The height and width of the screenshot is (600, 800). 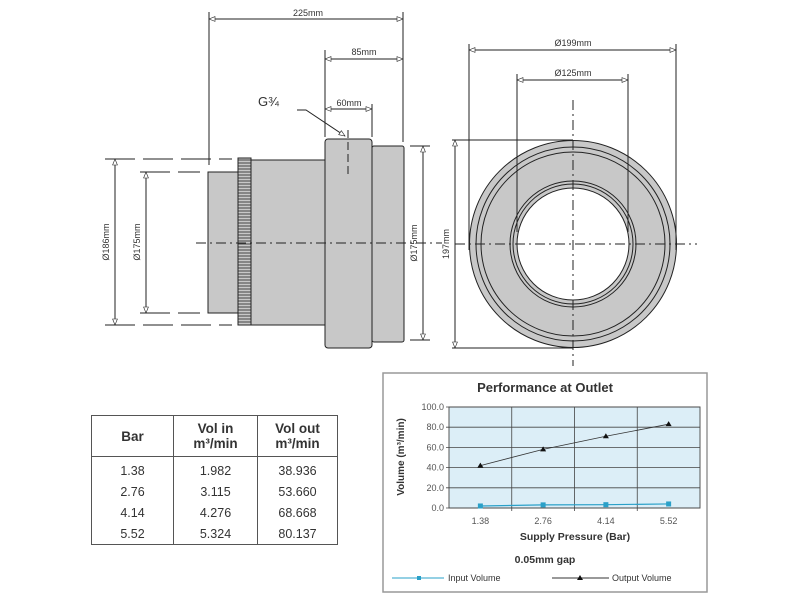 I want to click on y-tick-label: 0.0, so click(x=437, y=508).